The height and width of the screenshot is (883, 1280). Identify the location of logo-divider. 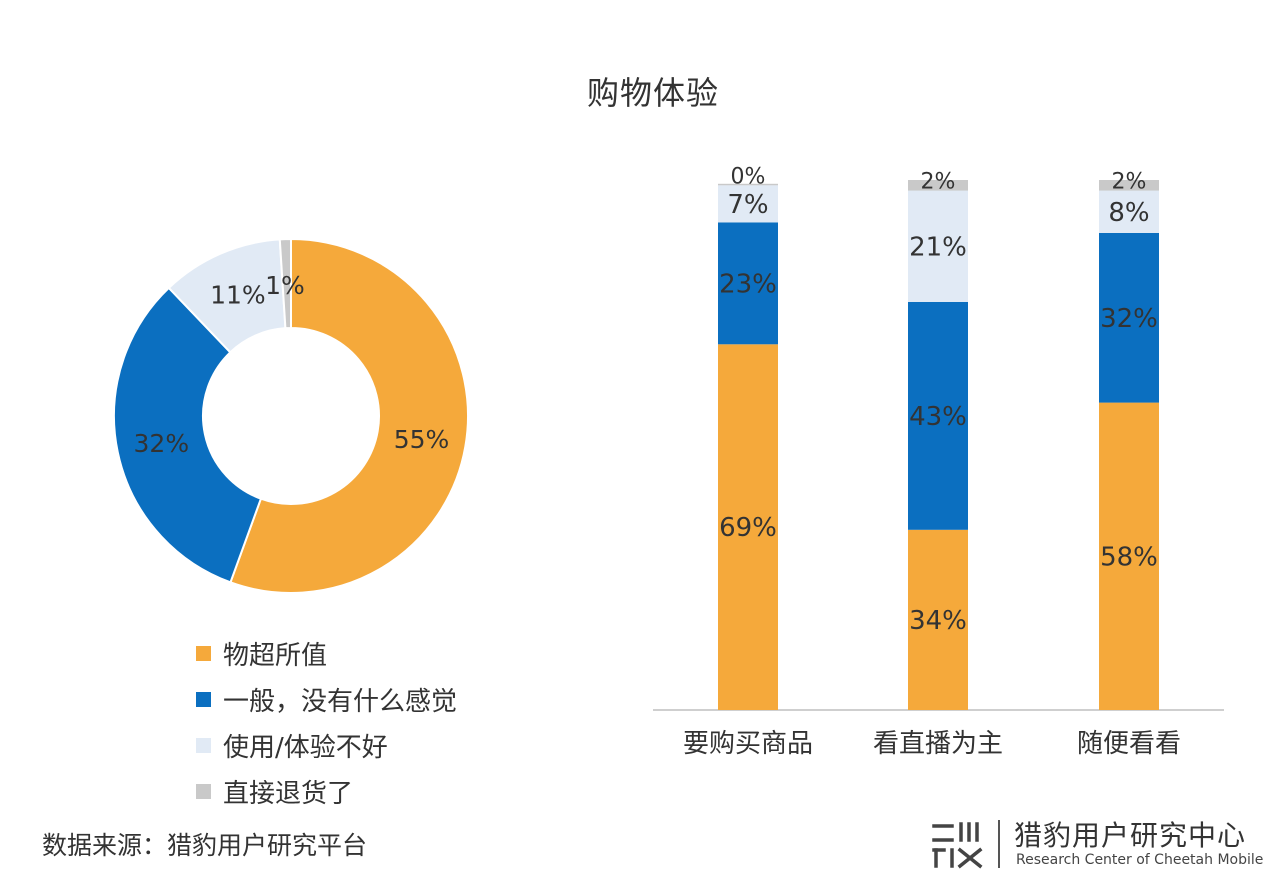
(999, 844).